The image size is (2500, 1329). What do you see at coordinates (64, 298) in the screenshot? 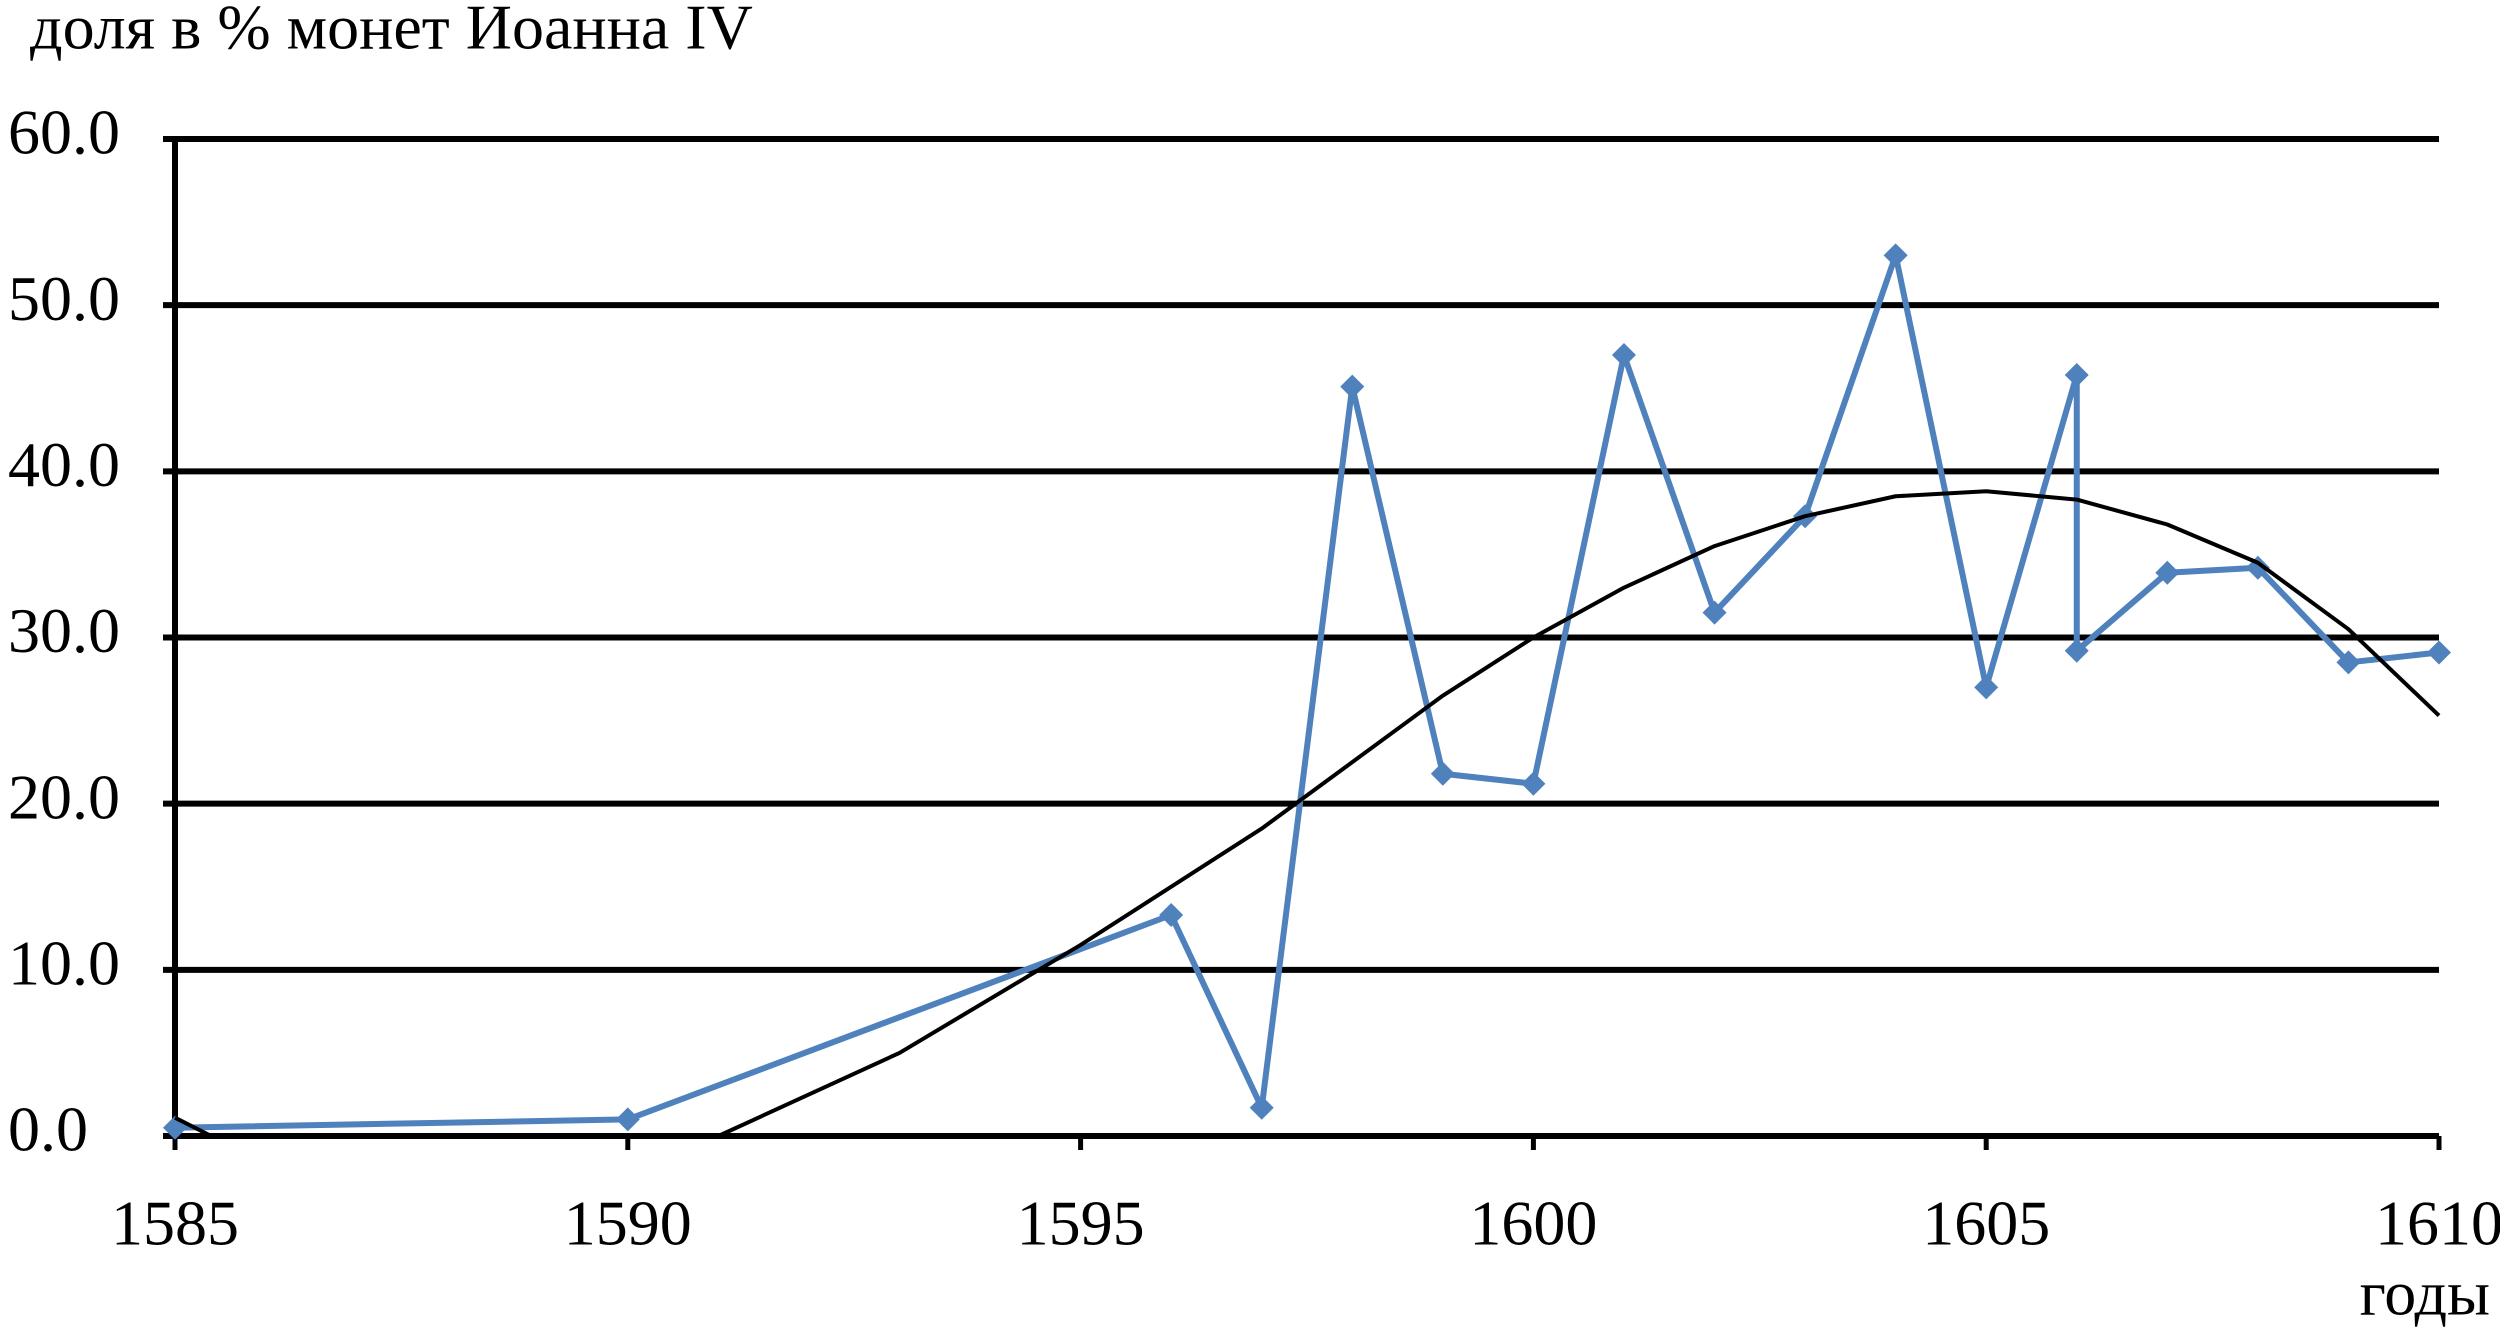
I see `y-tick-label: 50.0` at bounding box center [64, 298].